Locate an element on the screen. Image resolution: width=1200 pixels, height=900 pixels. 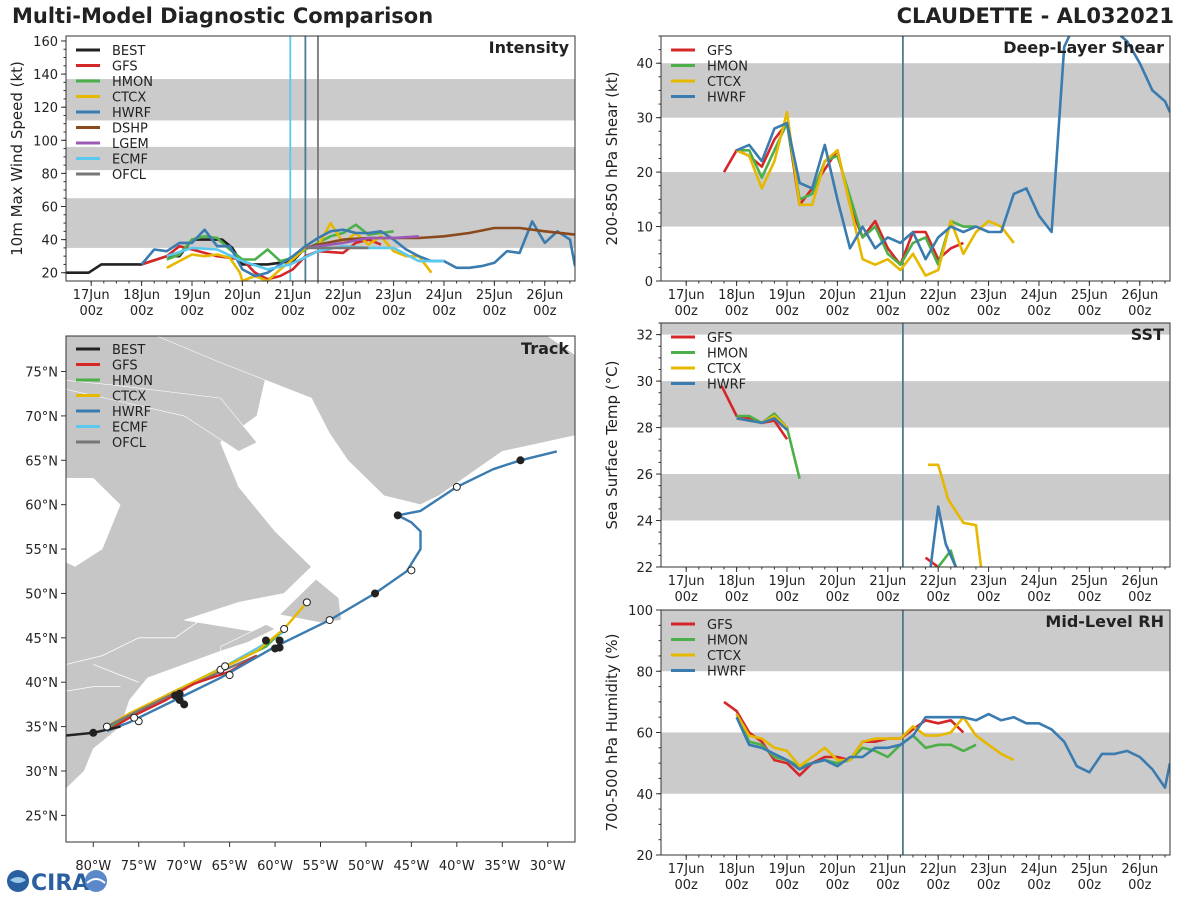
panel-title: Mid-Level RH is located at coordinates (1104, 621).